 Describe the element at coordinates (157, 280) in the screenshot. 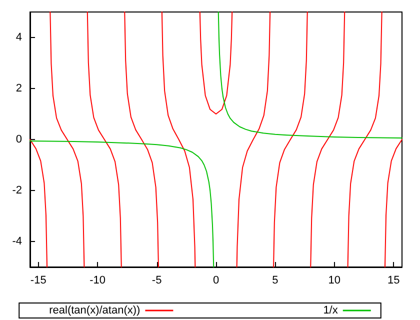

I see `x-tick-label: -5` at that location.